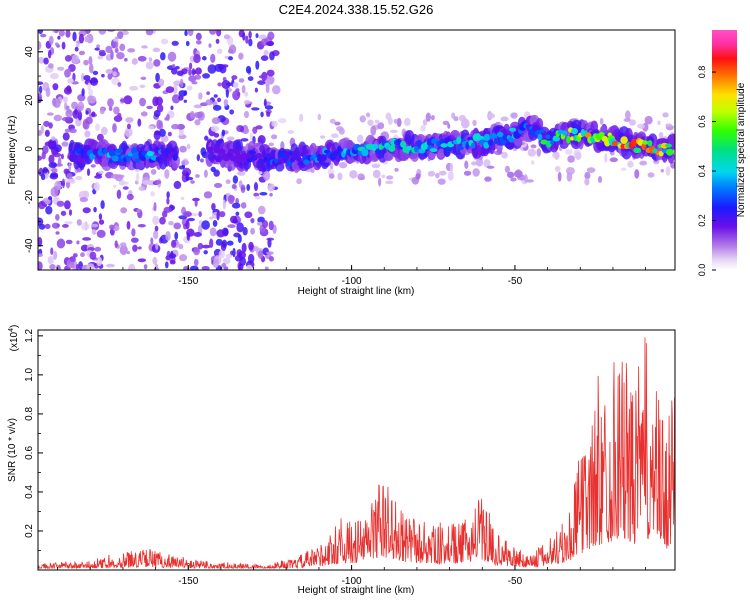 The image size is (750, 605). What do you see at coordinates (388, 156) in the screenshot?
I see `ridge-halo` at bounding box center [388, 156].